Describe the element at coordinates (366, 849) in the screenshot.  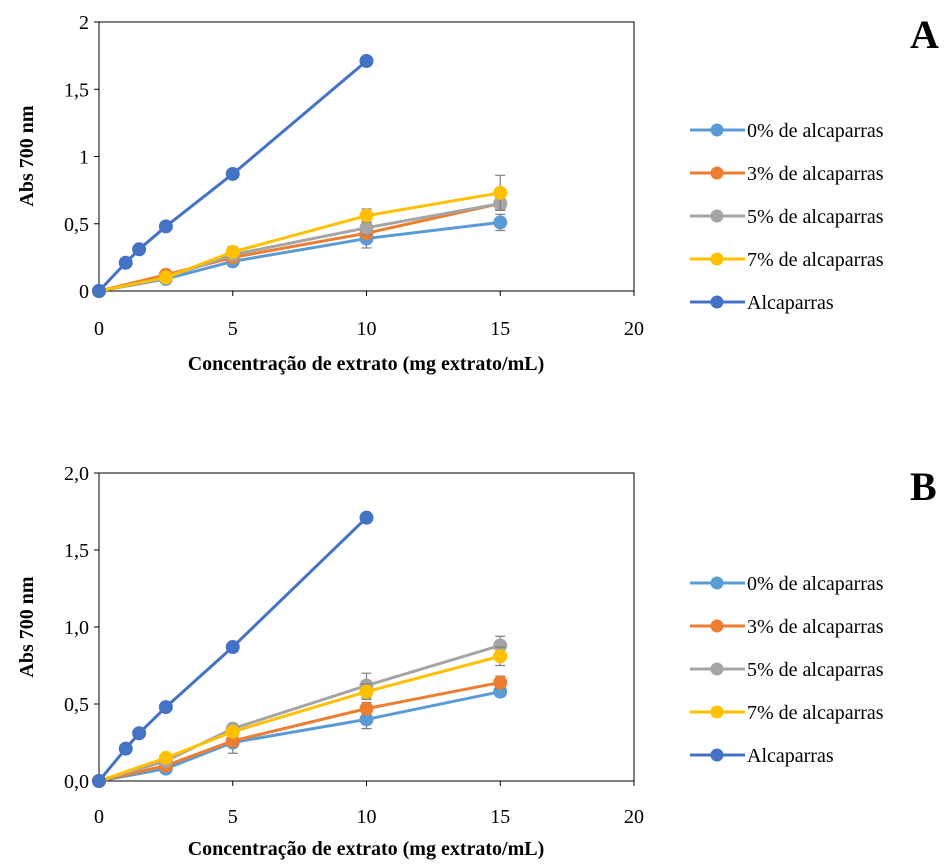
I see `x-axis-title-b: Concentração de extrato (mg extrato/mL)` at that location.